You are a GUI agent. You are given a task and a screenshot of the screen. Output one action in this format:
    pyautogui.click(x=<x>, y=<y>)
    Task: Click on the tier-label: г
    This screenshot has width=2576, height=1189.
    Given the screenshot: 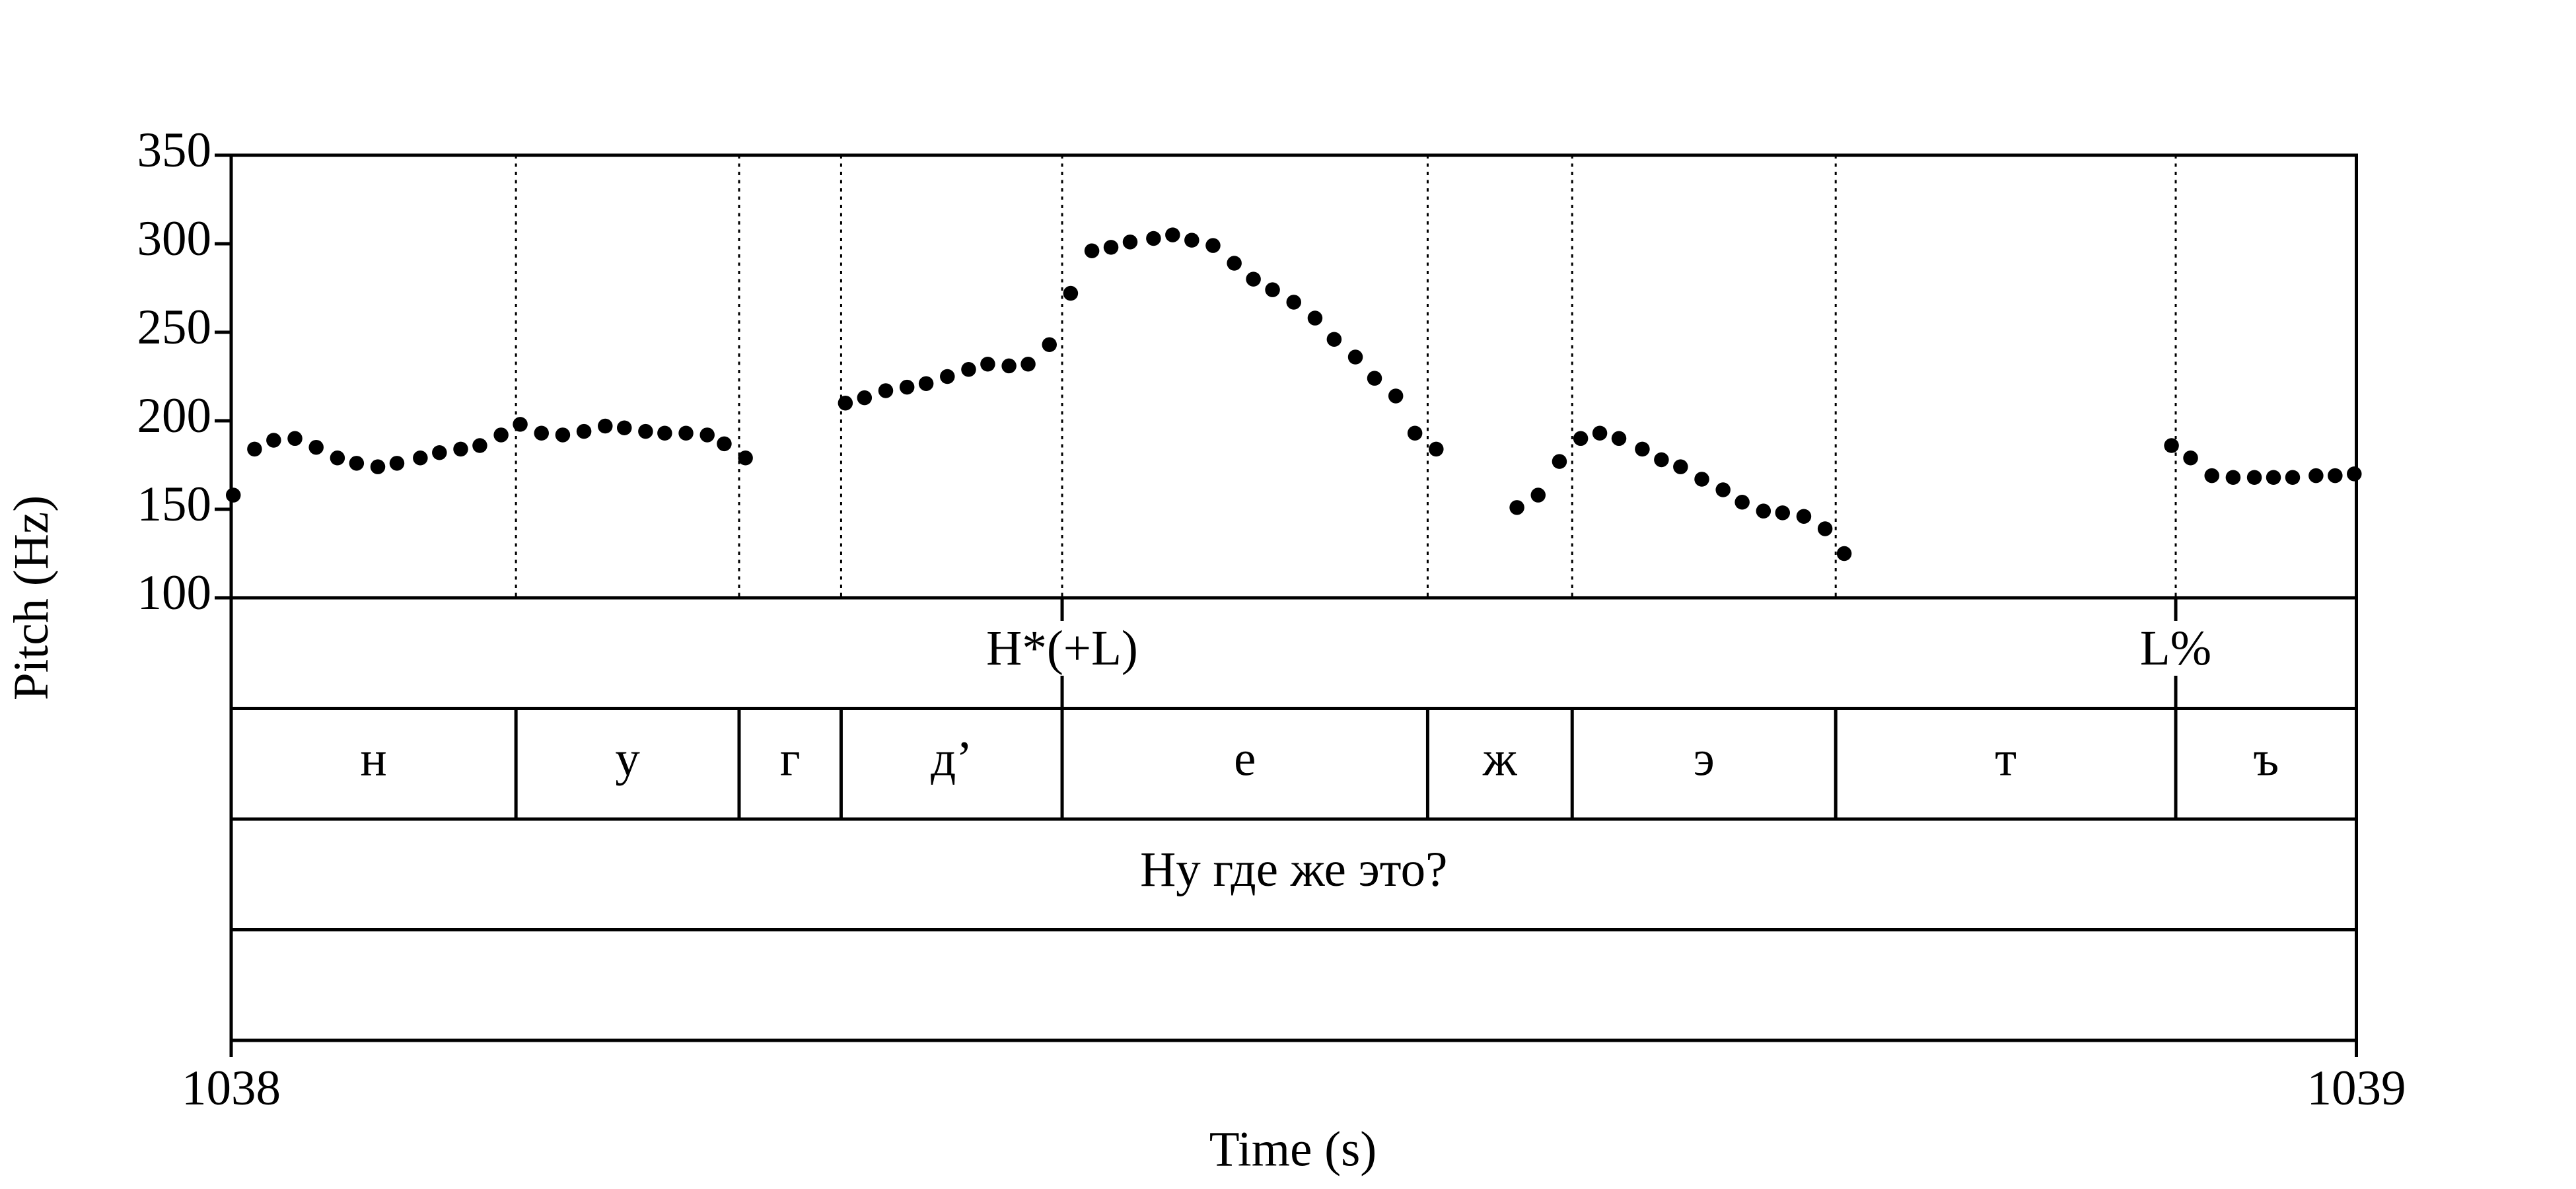 What is the action you would take?
    pyautogui.click(x=790, y=758)
    